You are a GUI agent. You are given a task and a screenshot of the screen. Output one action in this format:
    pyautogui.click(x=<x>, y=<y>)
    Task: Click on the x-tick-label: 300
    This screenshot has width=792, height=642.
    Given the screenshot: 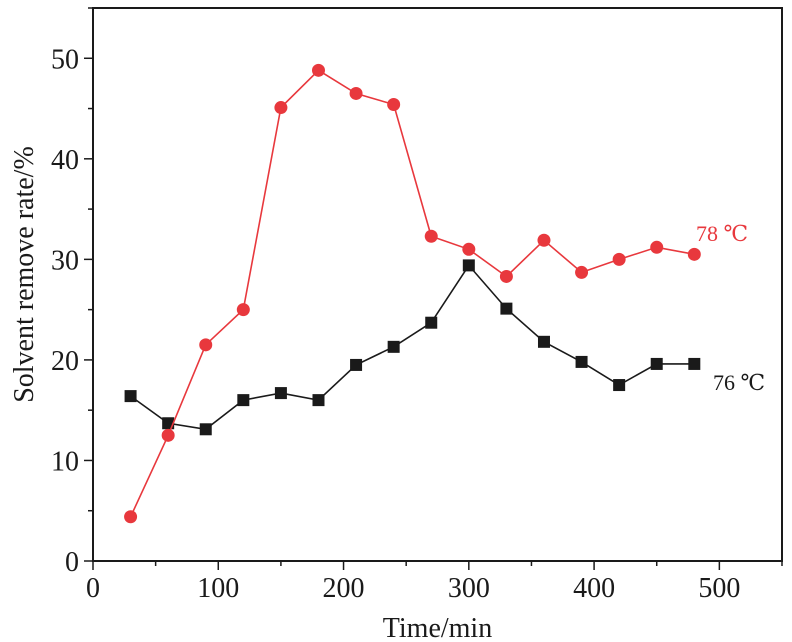 What is the action you would take?
    pyautogui.click(x=469, y=588)
    